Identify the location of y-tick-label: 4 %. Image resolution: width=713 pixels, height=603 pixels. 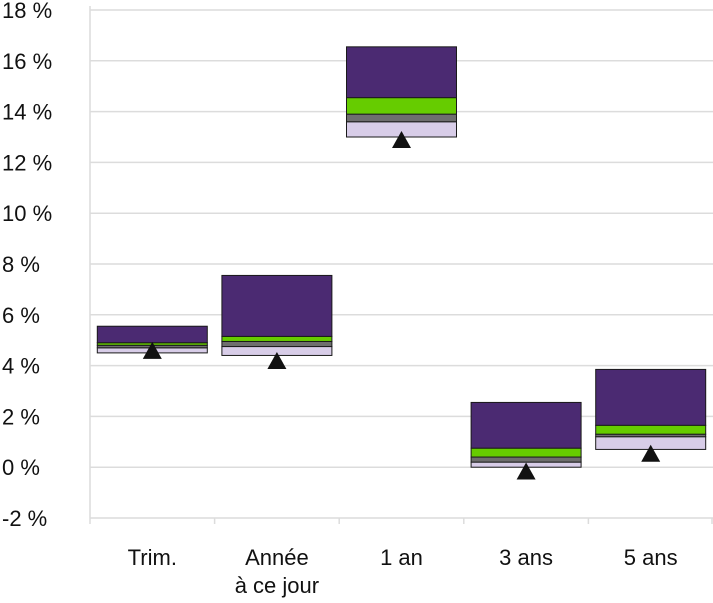
(21, 366).